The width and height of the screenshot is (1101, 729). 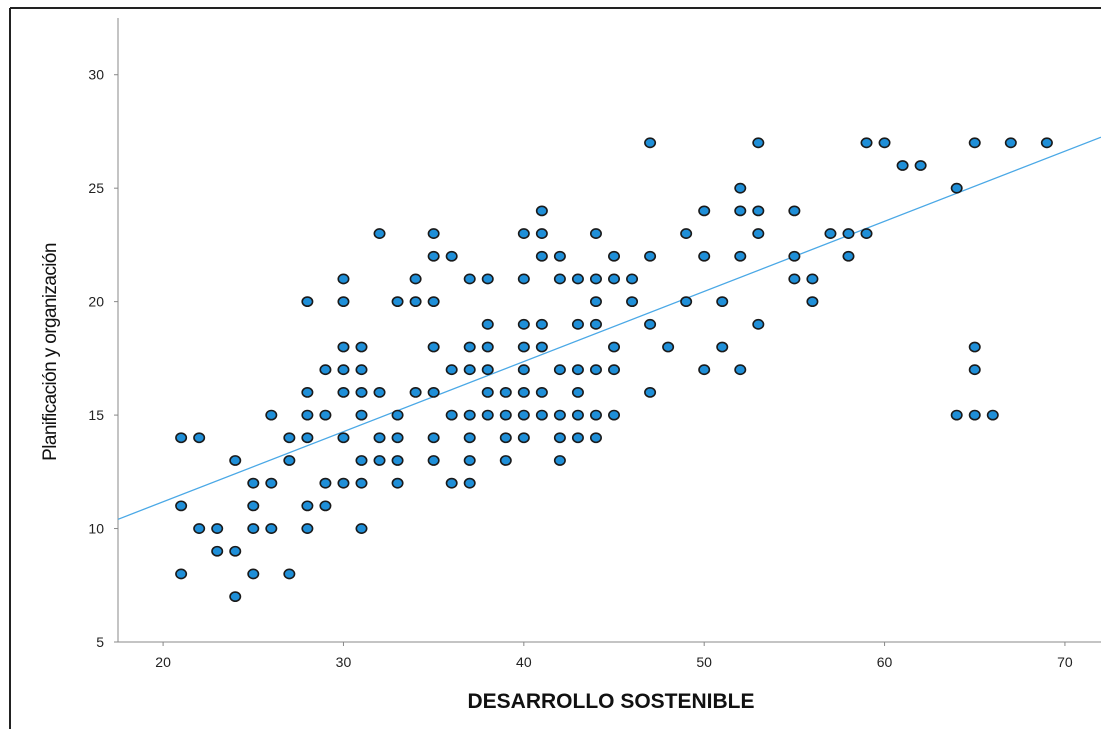 What do you see at coordinates (100, 642) in the screenshot?
I see `y-tick-label: 5` at bounding box center [100, 642].